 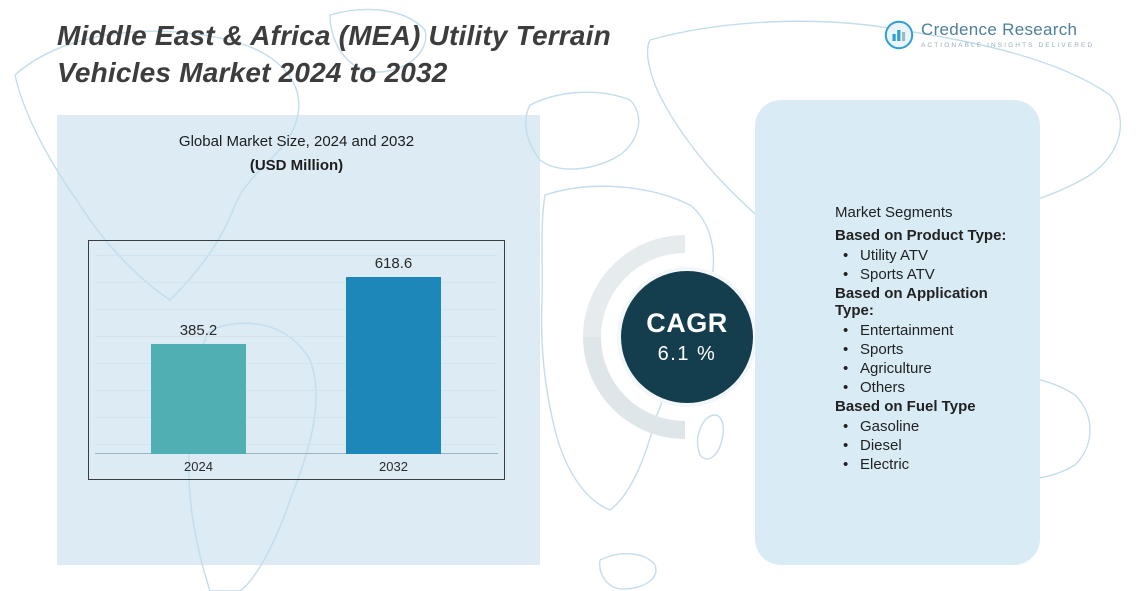 What do you see at coordinates (932, 274) in the screenshot?
I see `segment-item: Sports ATV` at bounding box center [932, 274].